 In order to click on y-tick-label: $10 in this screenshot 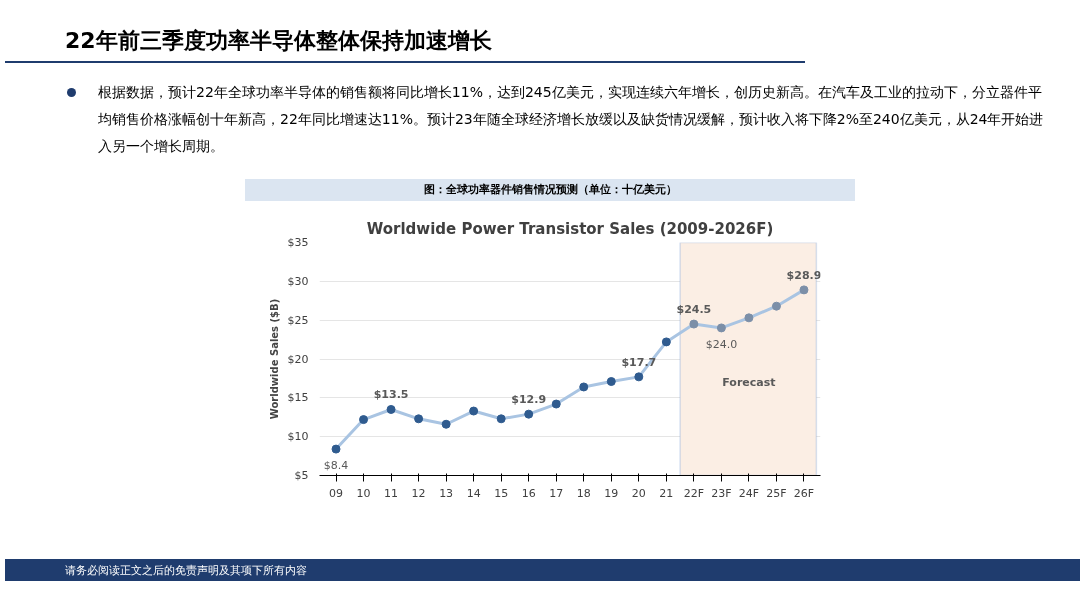, I will do `click(298, 437)`.